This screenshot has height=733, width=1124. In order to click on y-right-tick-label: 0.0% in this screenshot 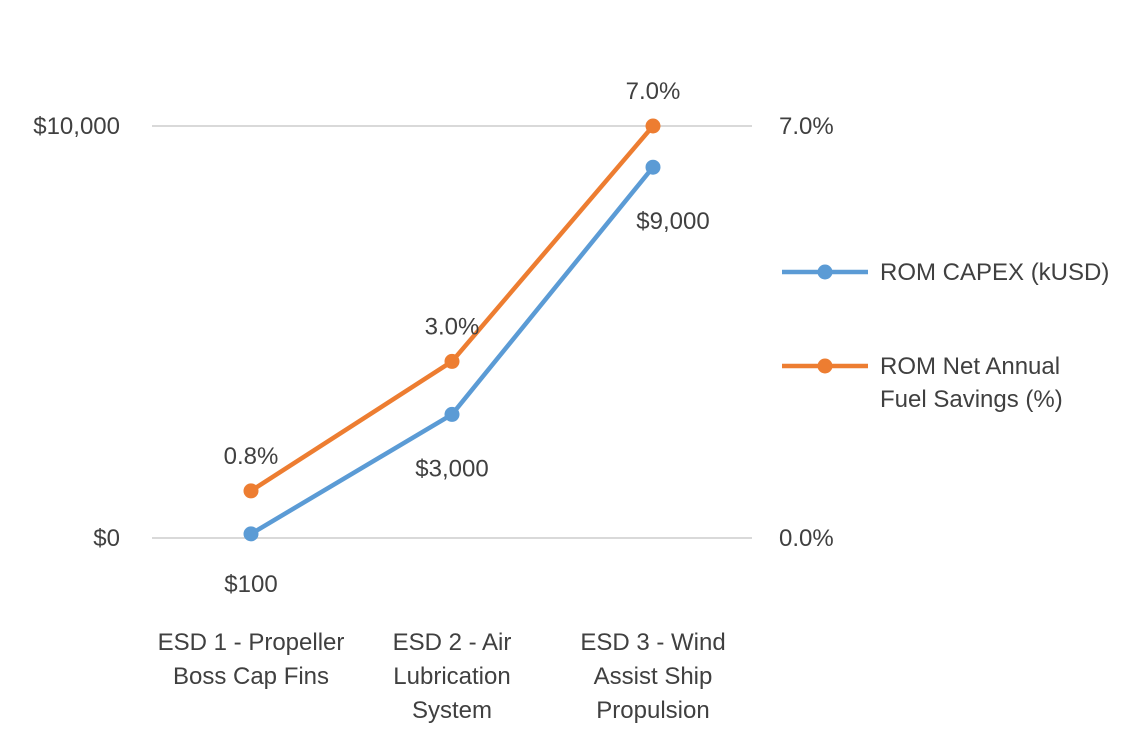, I will do `click(806, 538)`.